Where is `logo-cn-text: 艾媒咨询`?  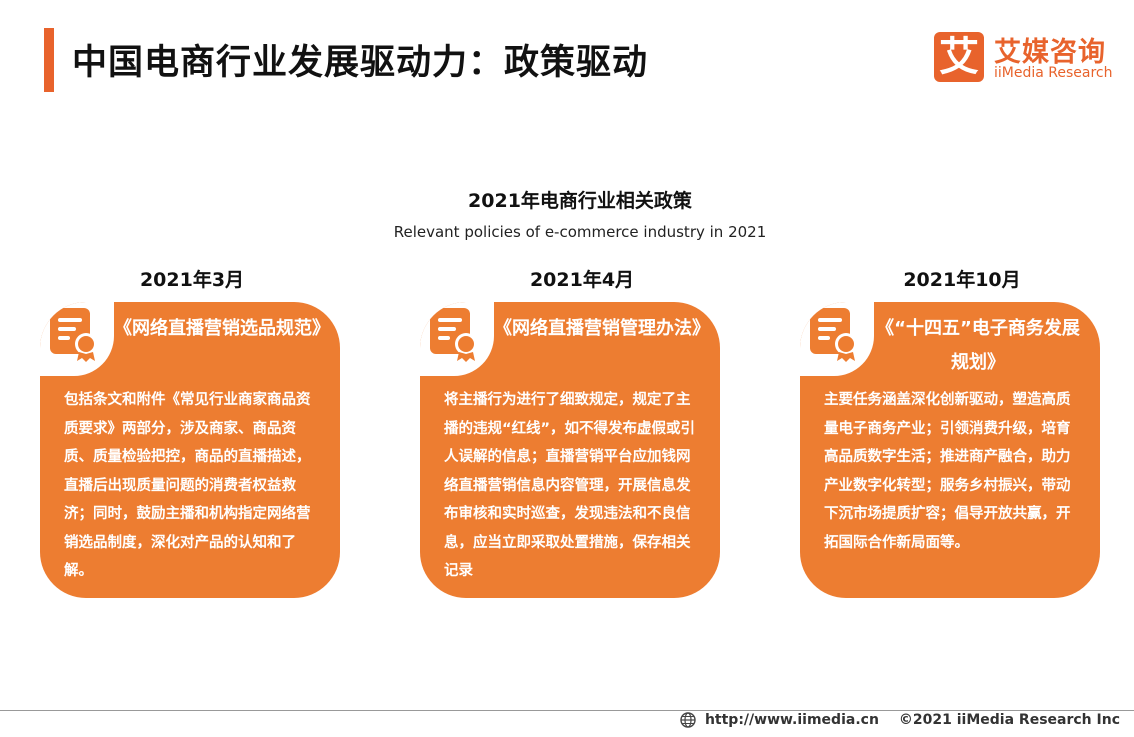
logo-cn-text: 艾媒咨询 is located at coordinates (1050, 52).